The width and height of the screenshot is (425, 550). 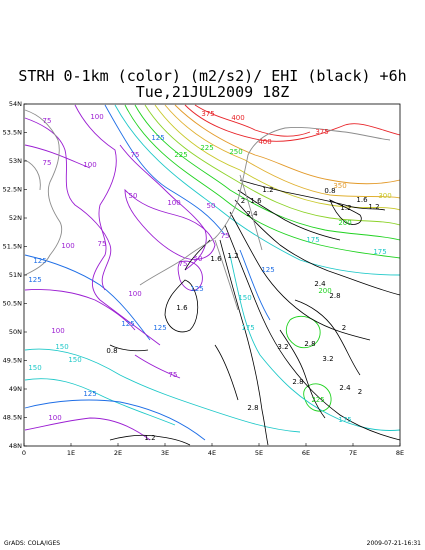 I want to click on longitude-axis: 0 1E 2E 3E 4E 5E 6E 7E 8E, so click(x=213, y=450).